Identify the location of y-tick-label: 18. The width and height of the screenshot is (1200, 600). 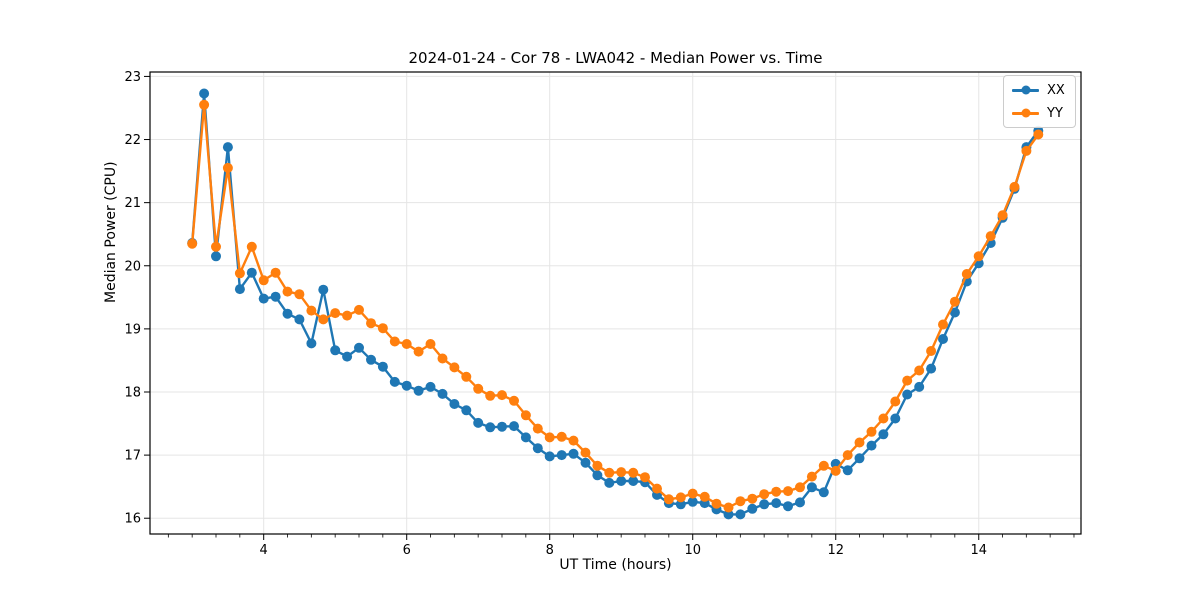
(132, 392).